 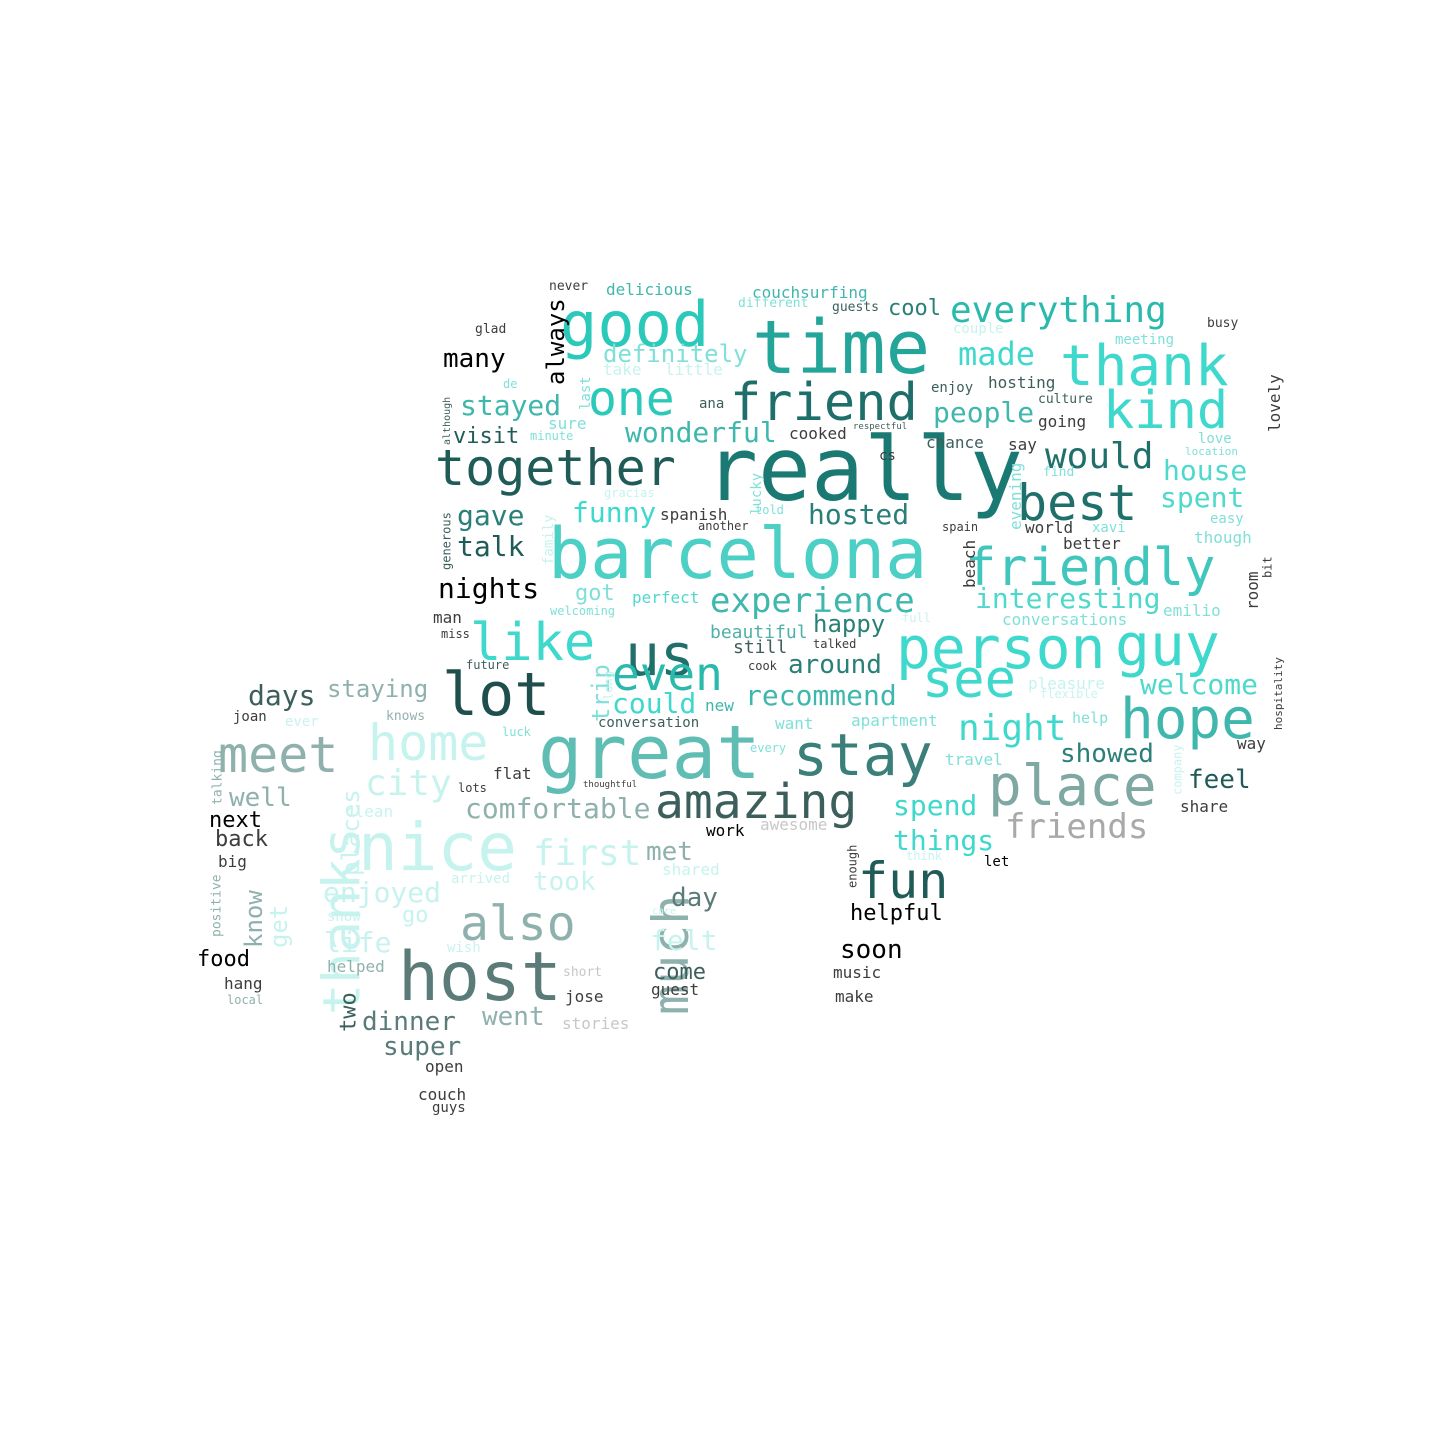 I want to click on word-us: us, so click(x=660, y=655).